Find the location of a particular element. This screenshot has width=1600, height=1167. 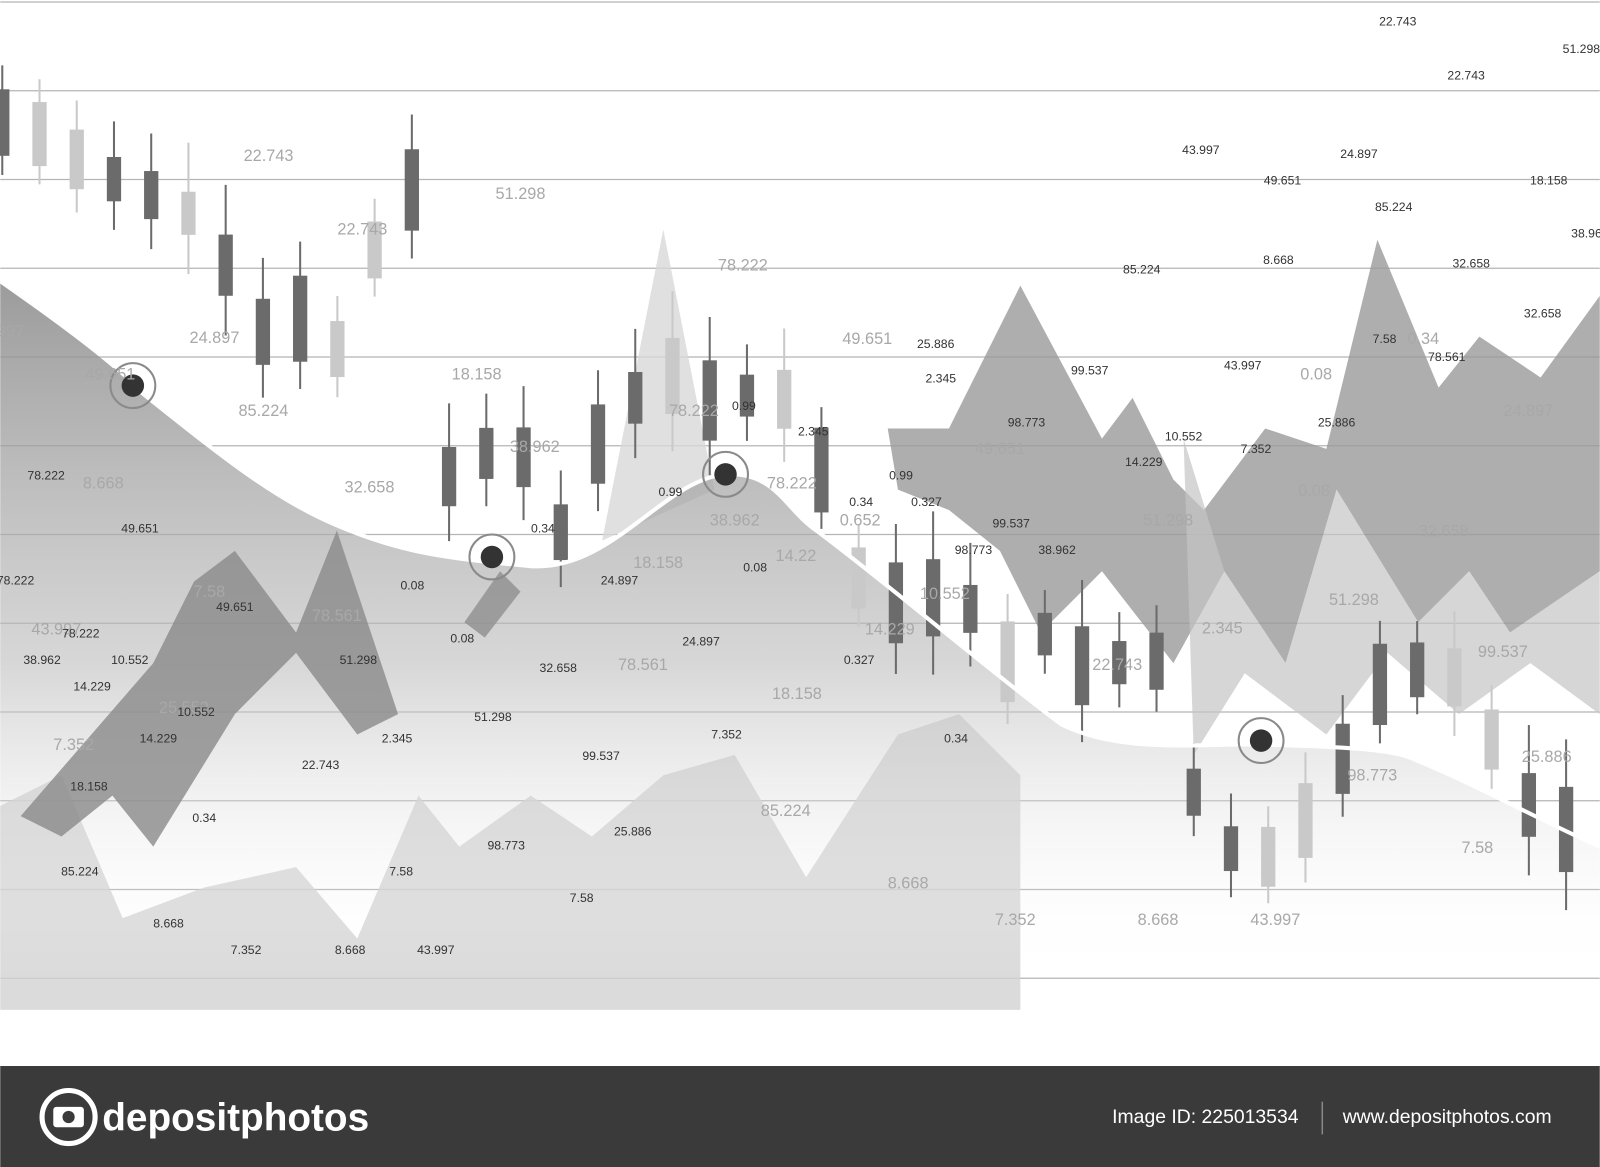

number-label: 0.327 is located at coordinates (859, 660).